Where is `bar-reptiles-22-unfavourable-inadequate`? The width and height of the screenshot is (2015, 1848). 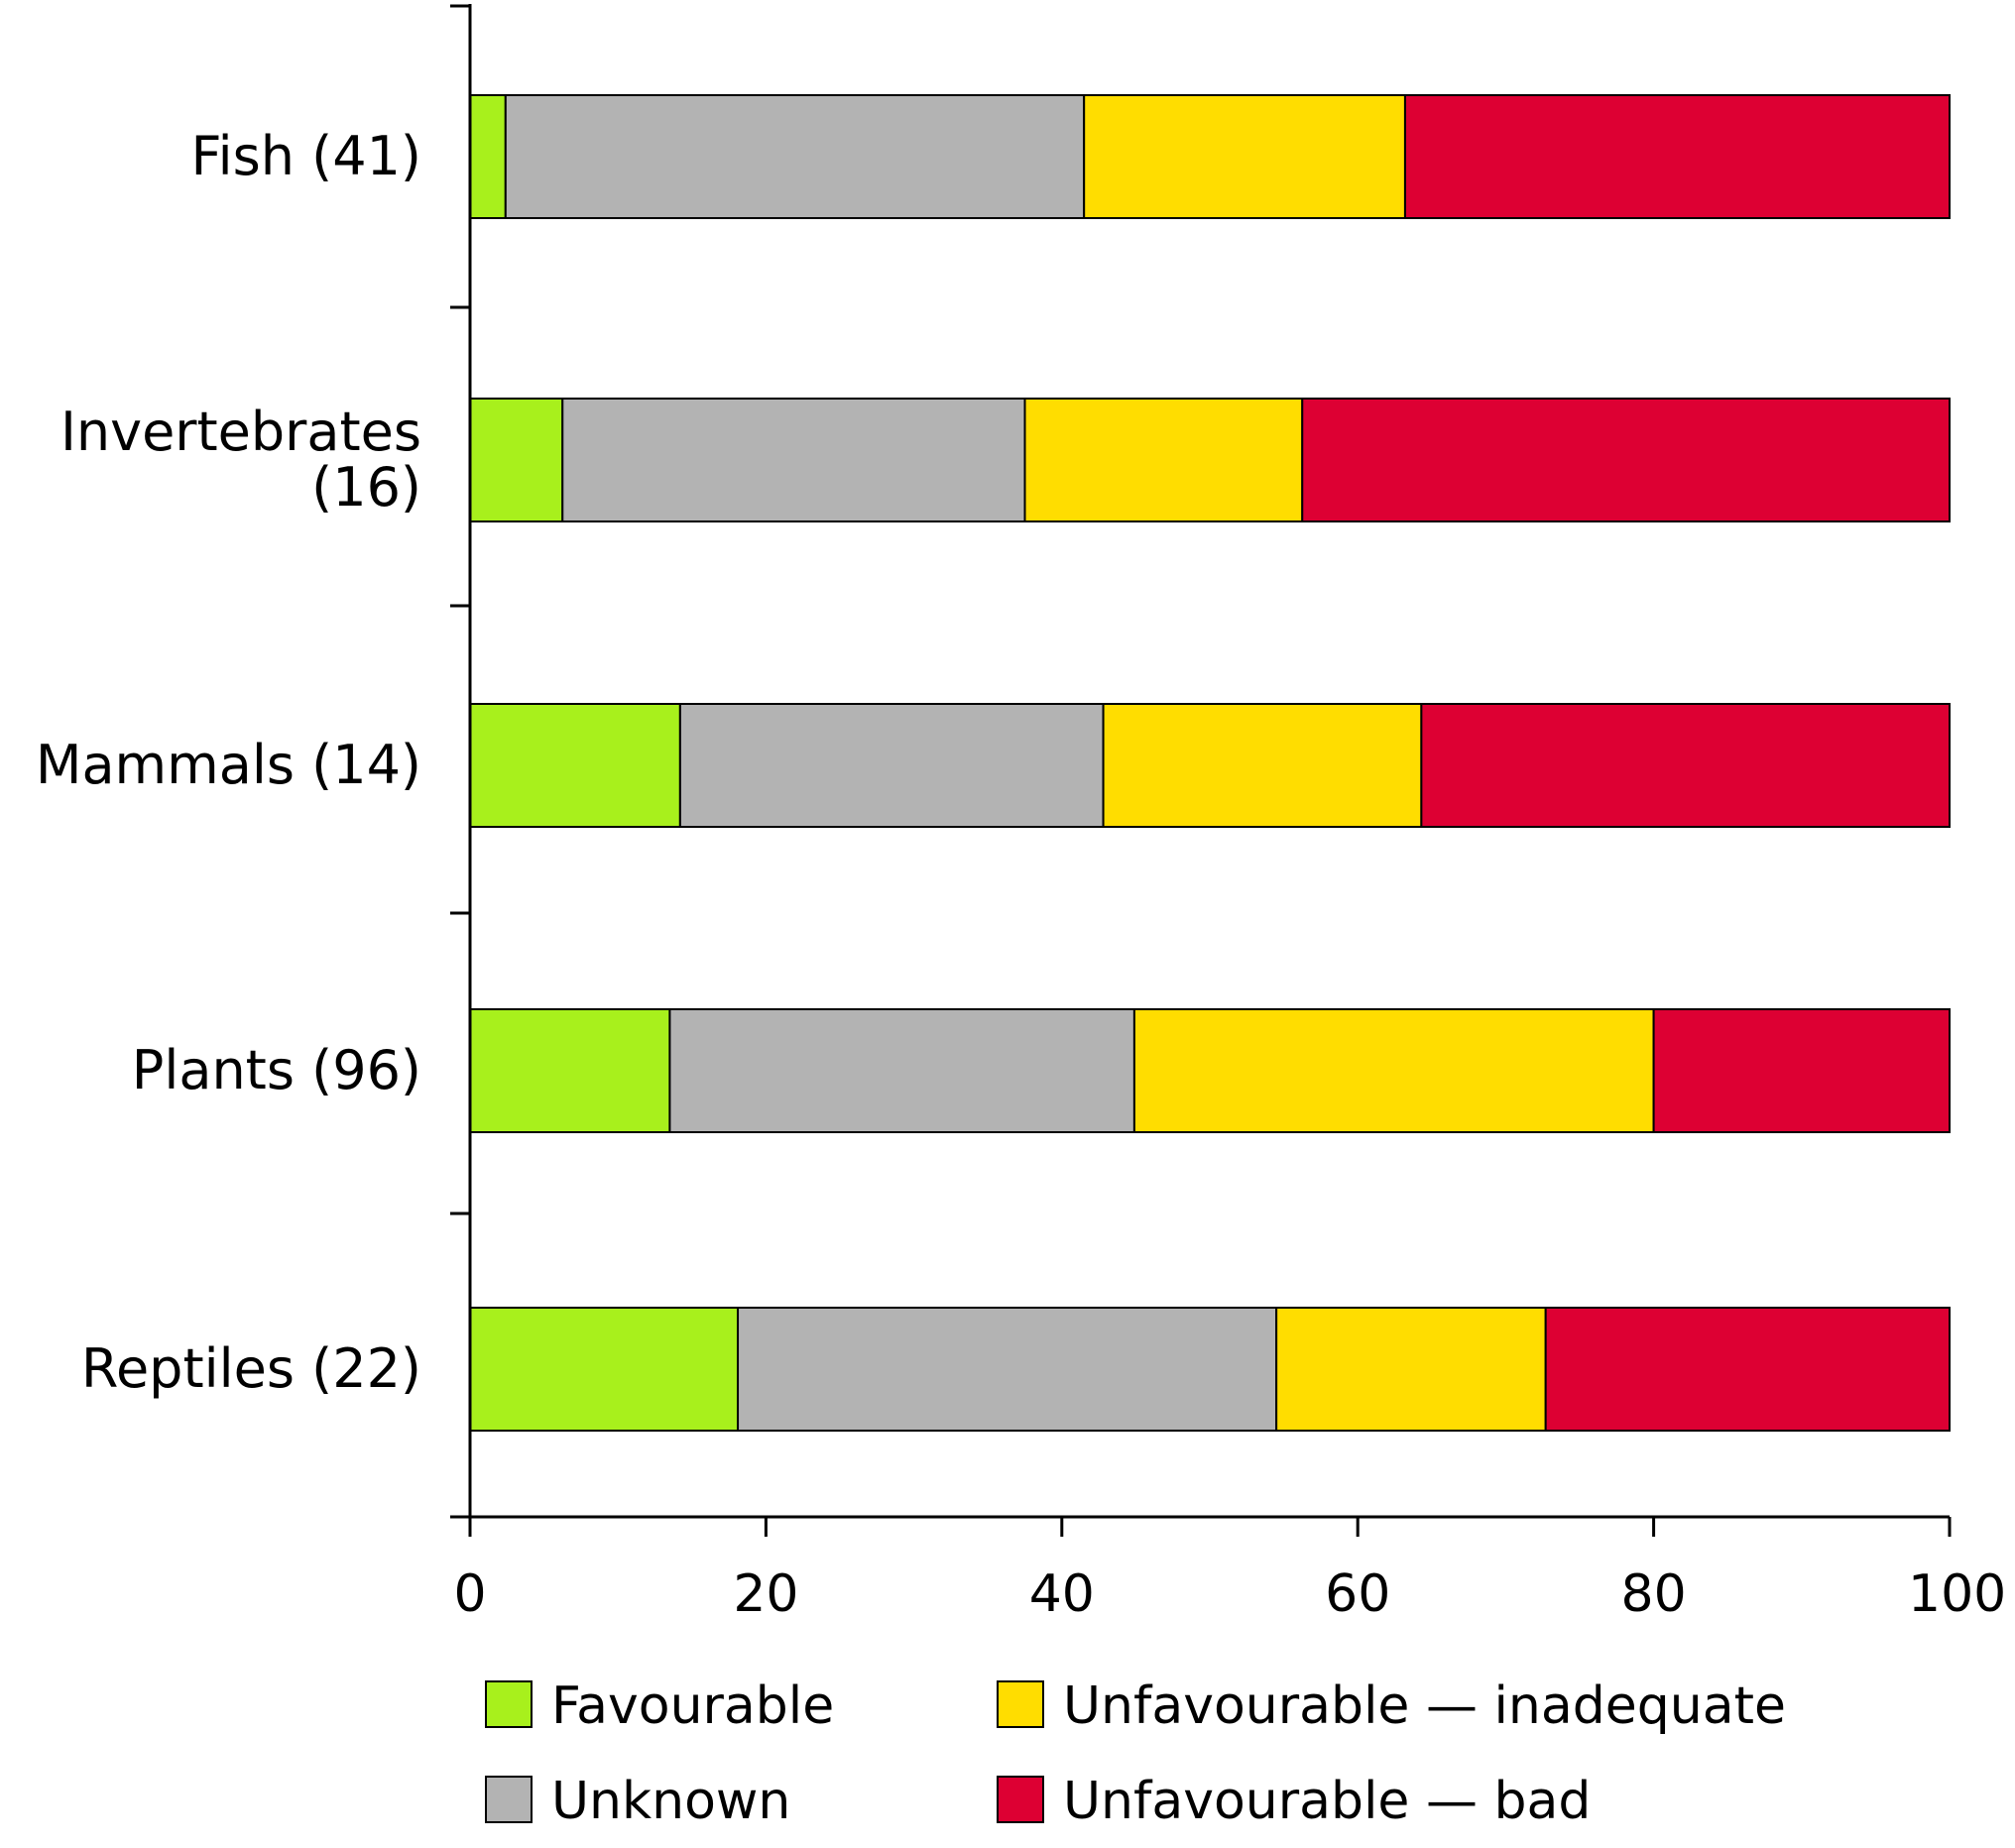 bar-reptiles-22-unfavourable-inadequate is located at coordinates (1411, 1369).